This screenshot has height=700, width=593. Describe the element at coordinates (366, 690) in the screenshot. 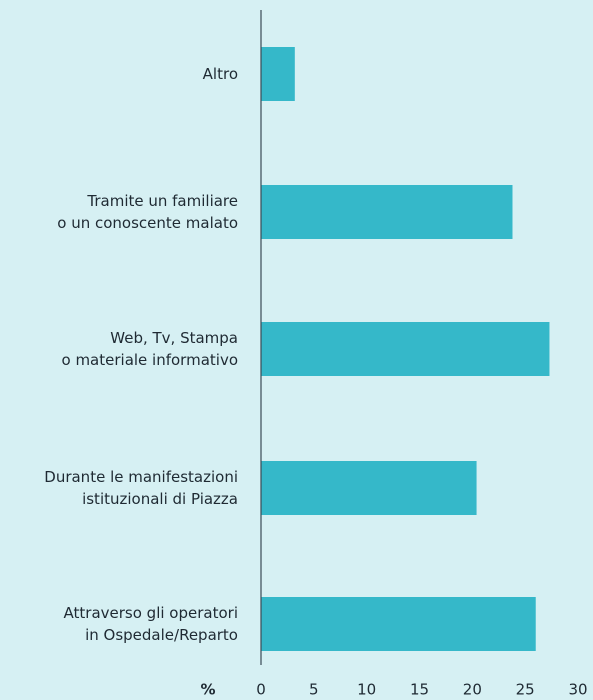

I see `x-tick-label: 10` at that location.